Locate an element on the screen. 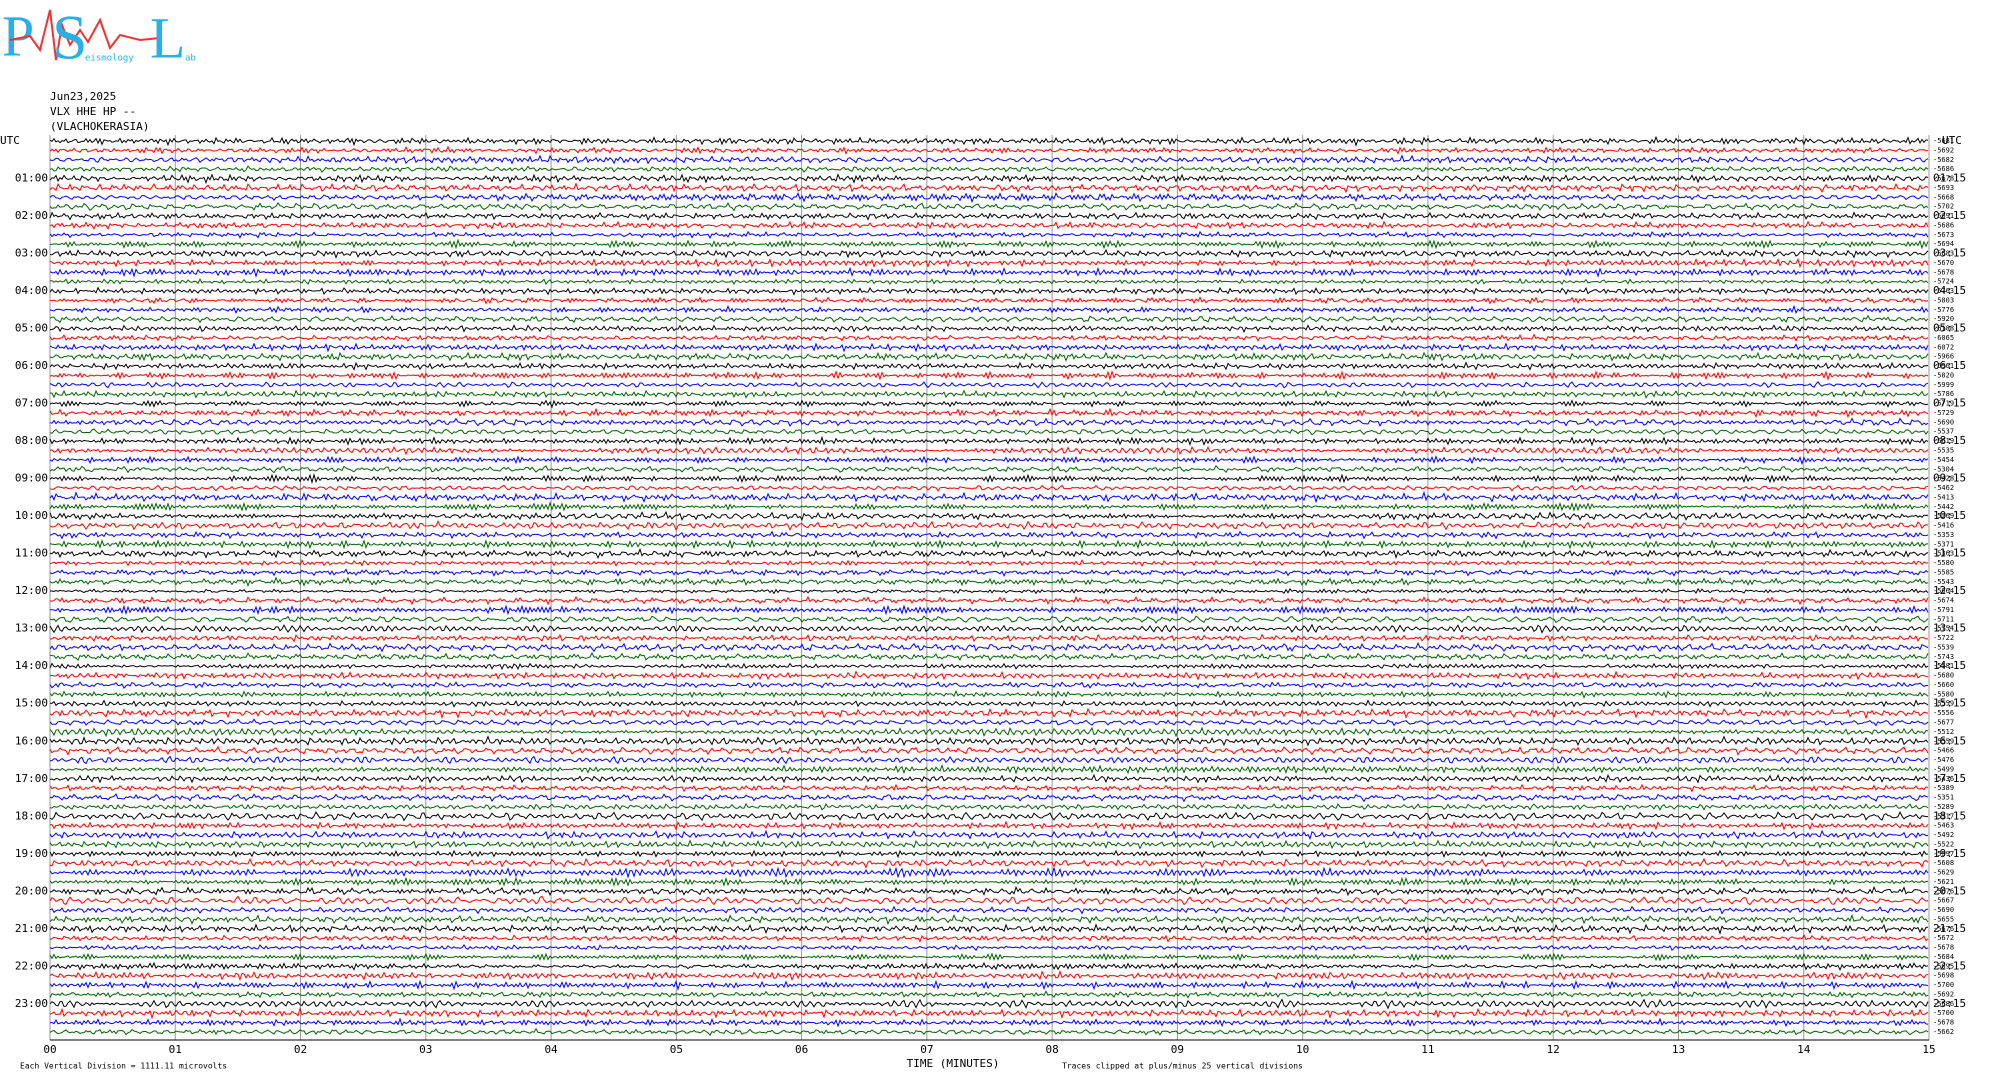 The image size is (2010, 1080). hour-label-right: 09:15 is located at coordinates (1949, 478).